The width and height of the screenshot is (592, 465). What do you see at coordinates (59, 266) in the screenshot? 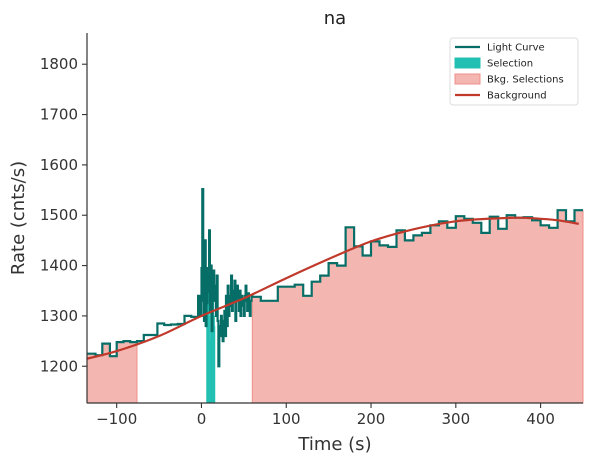
I see `y-tick-label: 1400` at bounding box center [59, 266].